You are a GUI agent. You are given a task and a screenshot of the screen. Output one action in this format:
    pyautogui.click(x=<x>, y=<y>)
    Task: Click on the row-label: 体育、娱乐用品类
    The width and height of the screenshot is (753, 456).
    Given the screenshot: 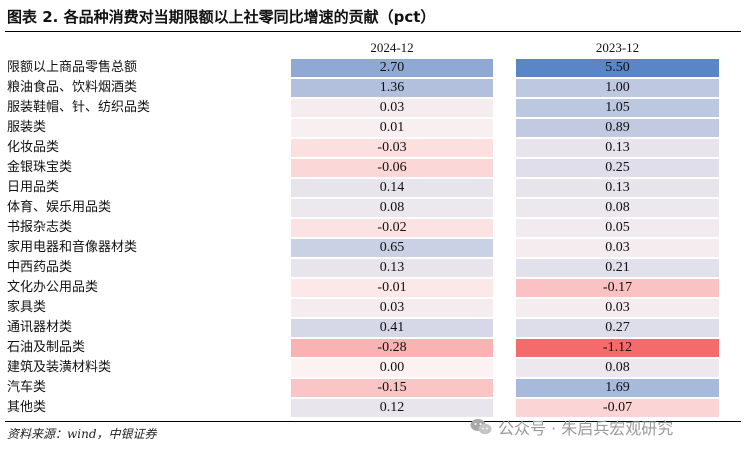 What is the action you would take?
    pyautogui.click(x=59, y=207)
    